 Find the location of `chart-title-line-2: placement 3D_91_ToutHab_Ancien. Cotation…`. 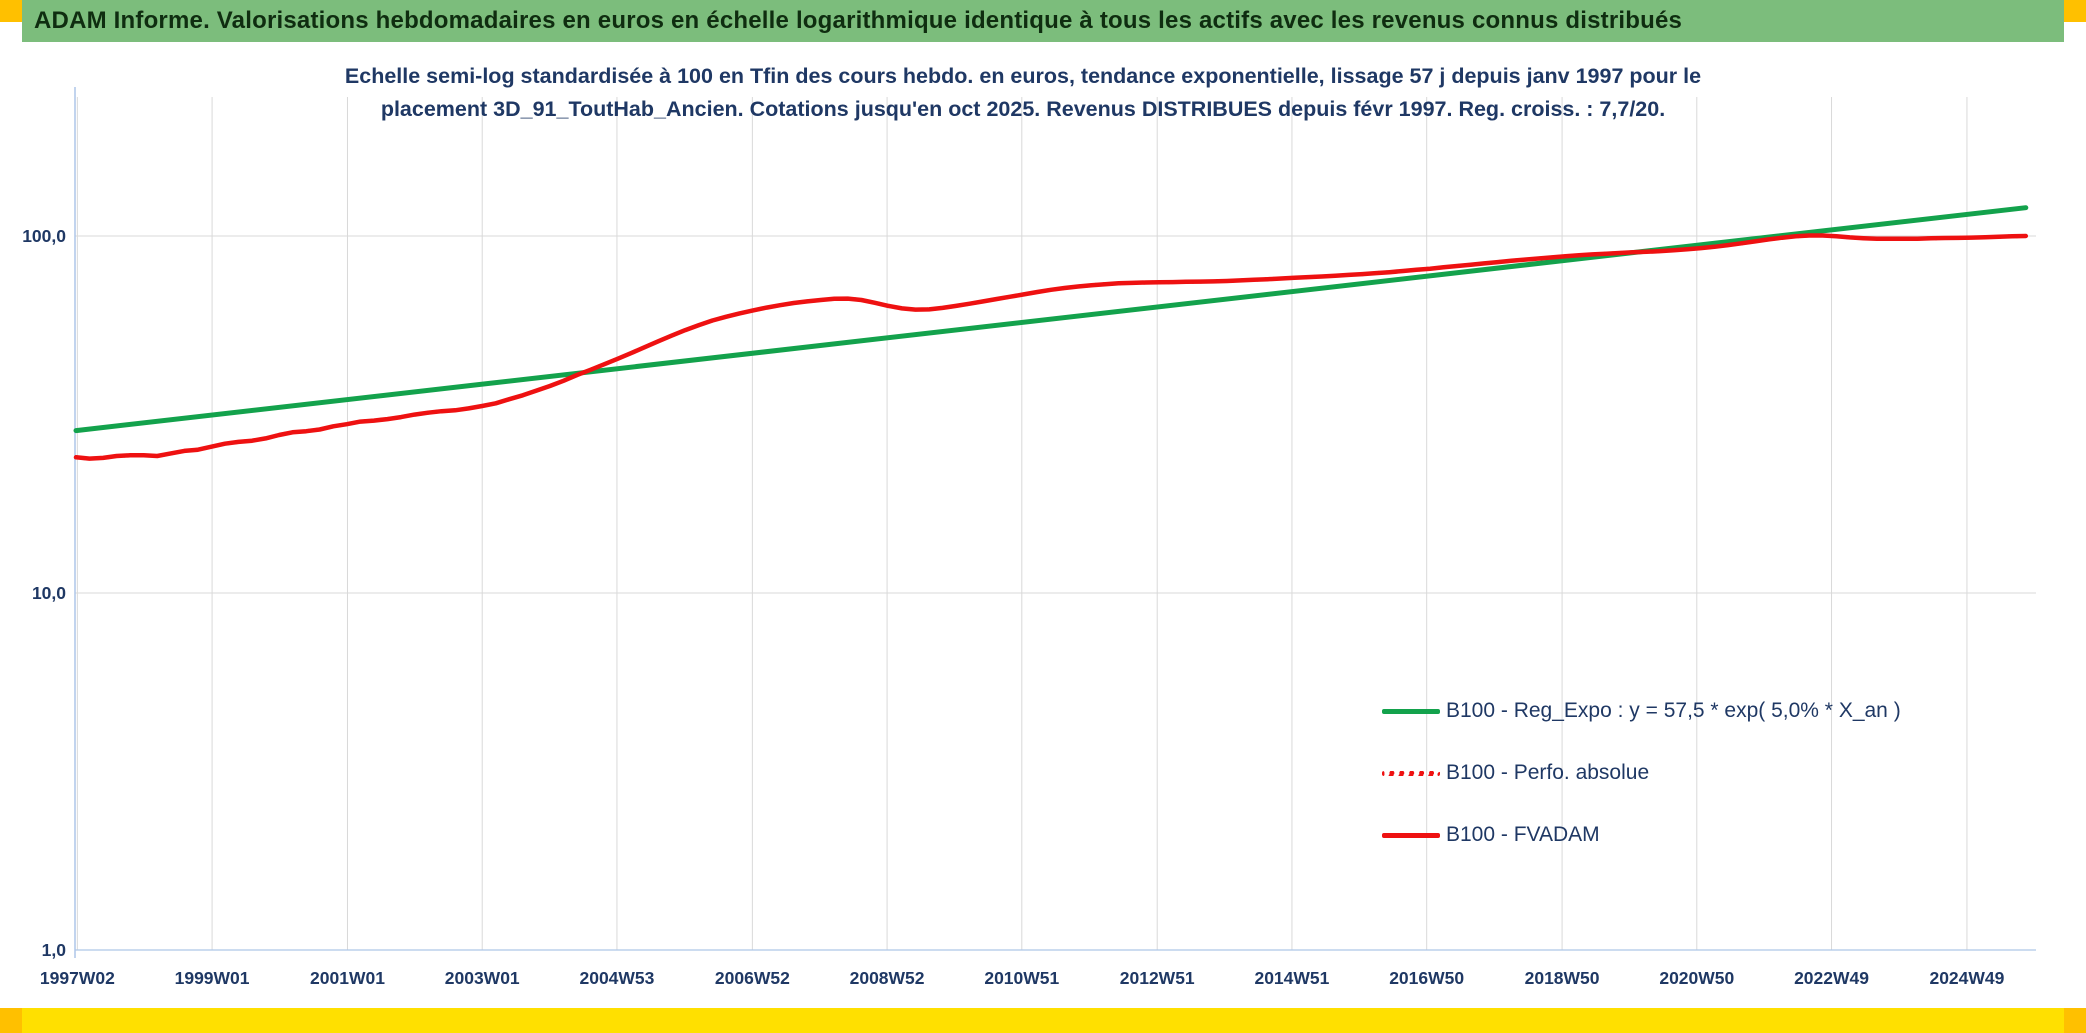

chart-title-line-2: placement 3D_91_ToutHab_Ancien. Cotation… is located at coordinates (1023, 109).